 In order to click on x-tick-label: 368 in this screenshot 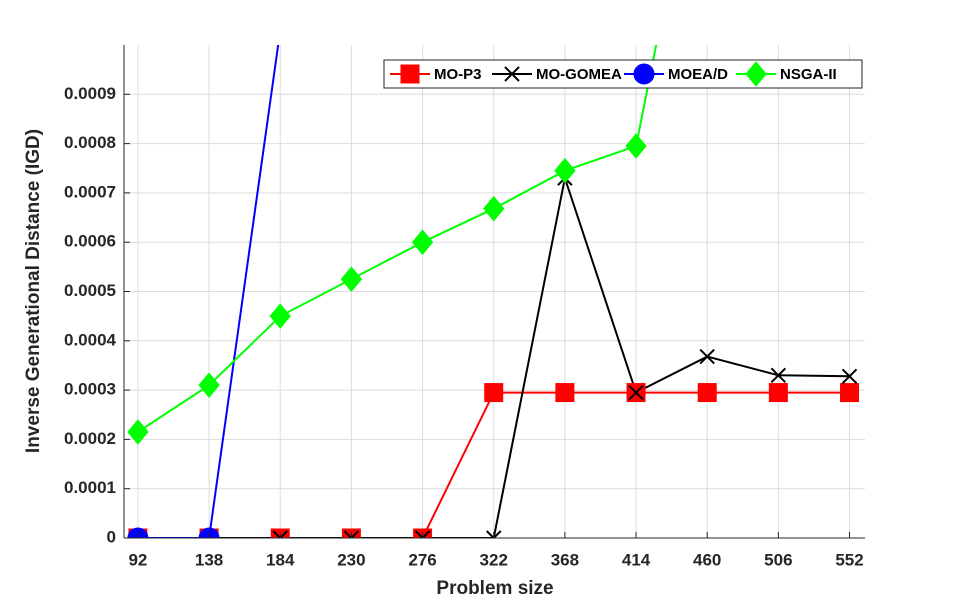, I will do `click(565, 559)`.